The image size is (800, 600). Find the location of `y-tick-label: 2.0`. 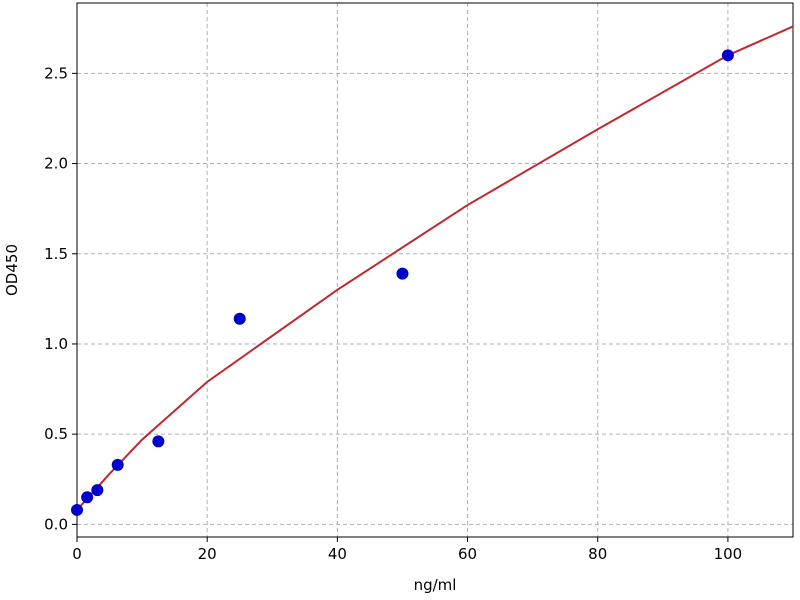

y-tick-label: 2.0 is located at coordinates (56, 164).